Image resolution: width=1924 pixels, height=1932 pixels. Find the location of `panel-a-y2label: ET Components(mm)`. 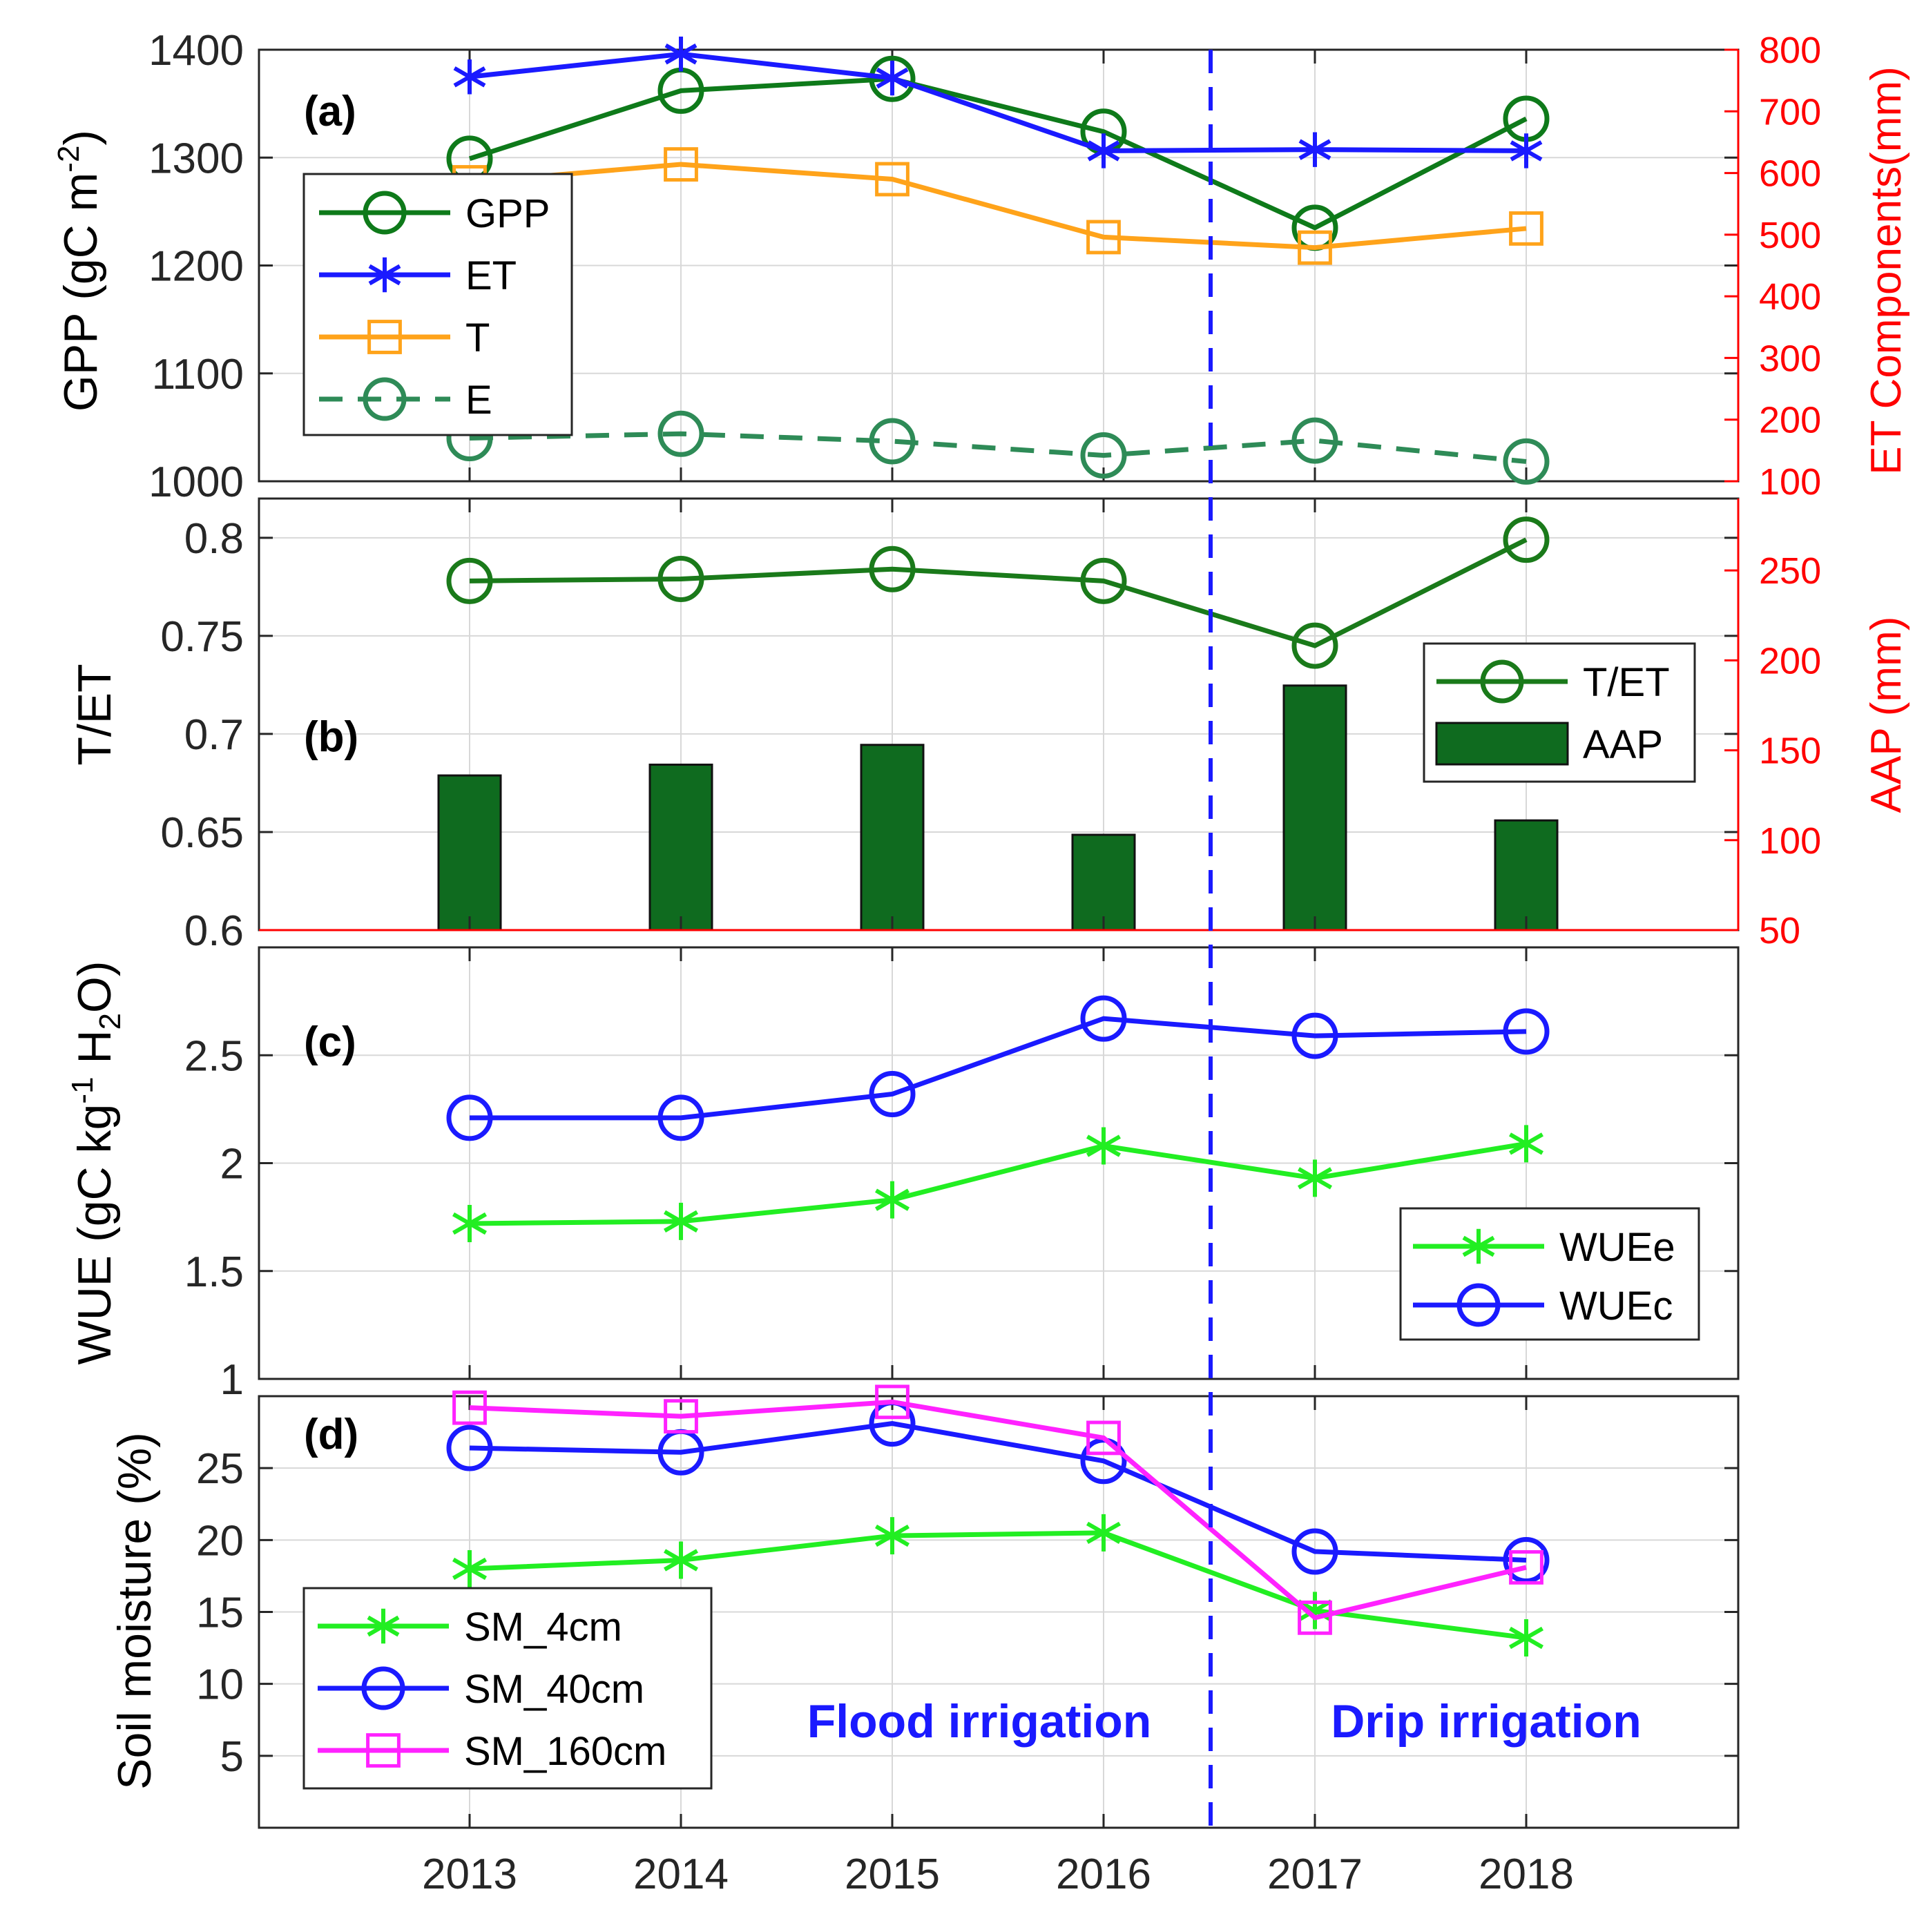

panel-a-y2label: ET Components(mm) is located at coordinates (1887, 270).